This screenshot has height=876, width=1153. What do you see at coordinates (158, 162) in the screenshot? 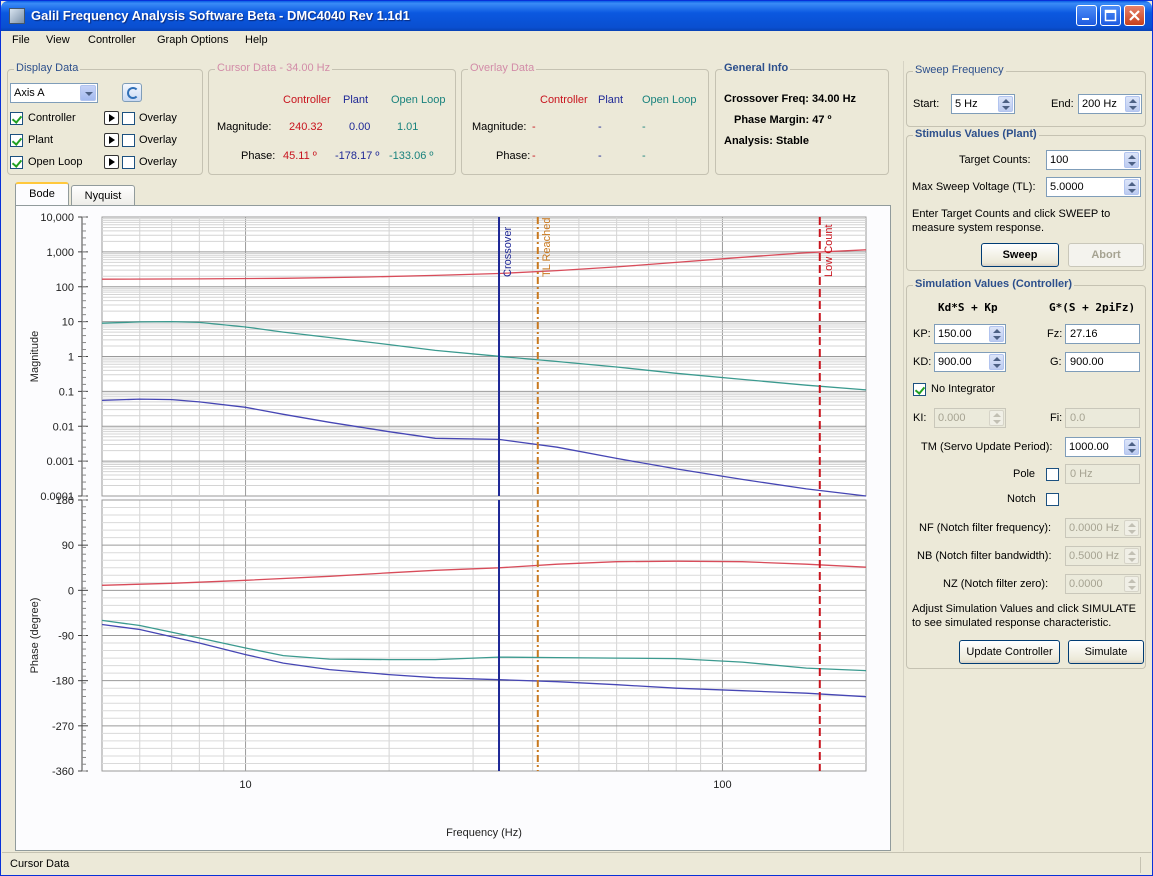
I see `open-loop-overlay-label: Overlay` at bounding box center [158, 162].